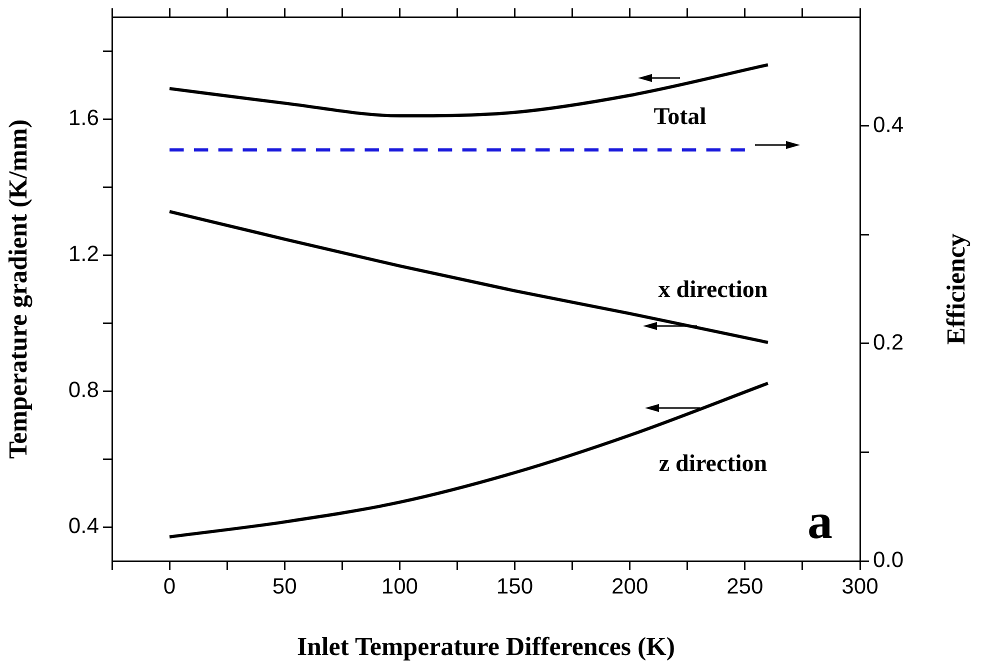 The image size is (982, 668). What do you see at coordinates (888, 342) in the screenshot?
I see `y2-tick-label: 0.2` at bounding box center [888, 342].